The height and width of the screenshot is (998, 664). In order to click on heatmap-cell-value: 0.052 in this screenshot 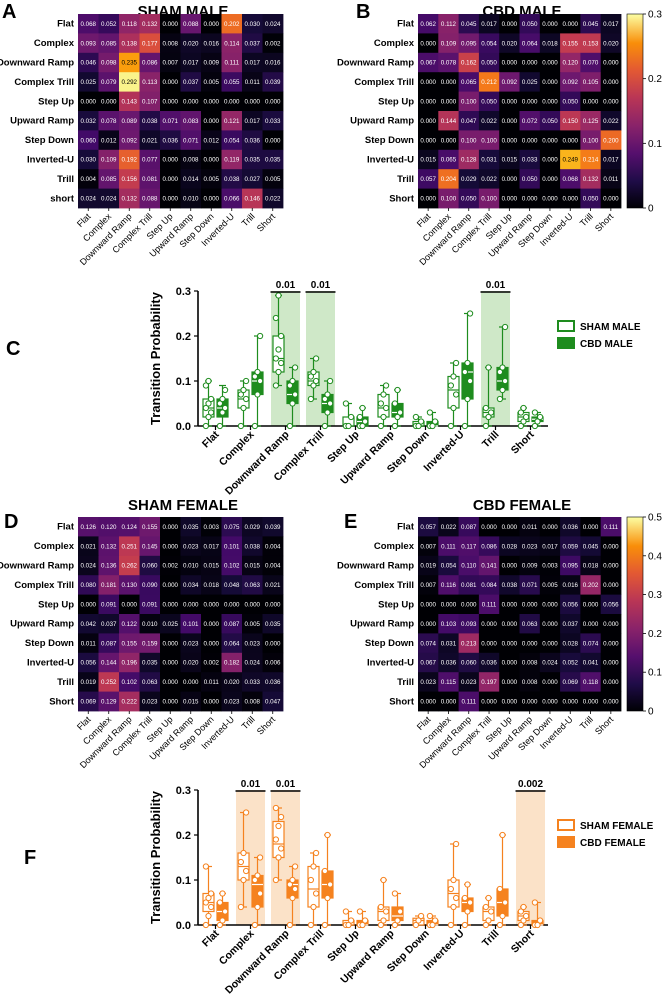, I will do `click(571, 663)`.